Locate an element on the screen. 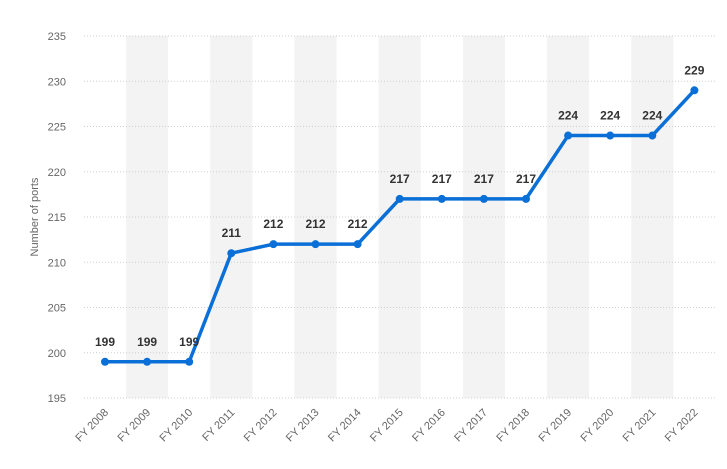 Image resolution: width=727 pixels, height=469 pixels. x-tick-label: FY 2008 is located at coordinates (92, 426).